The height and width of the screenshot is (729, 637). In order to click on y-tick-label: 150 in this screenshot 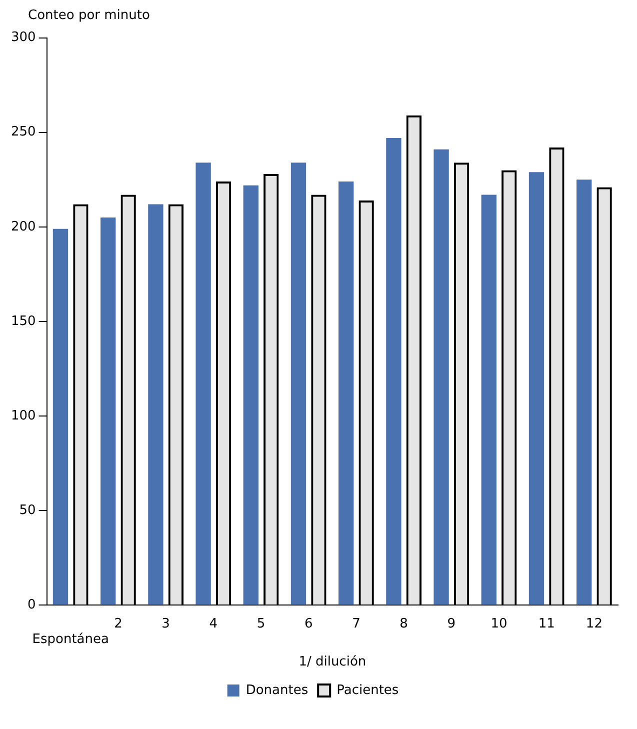, I will do `click(23, 321)`.